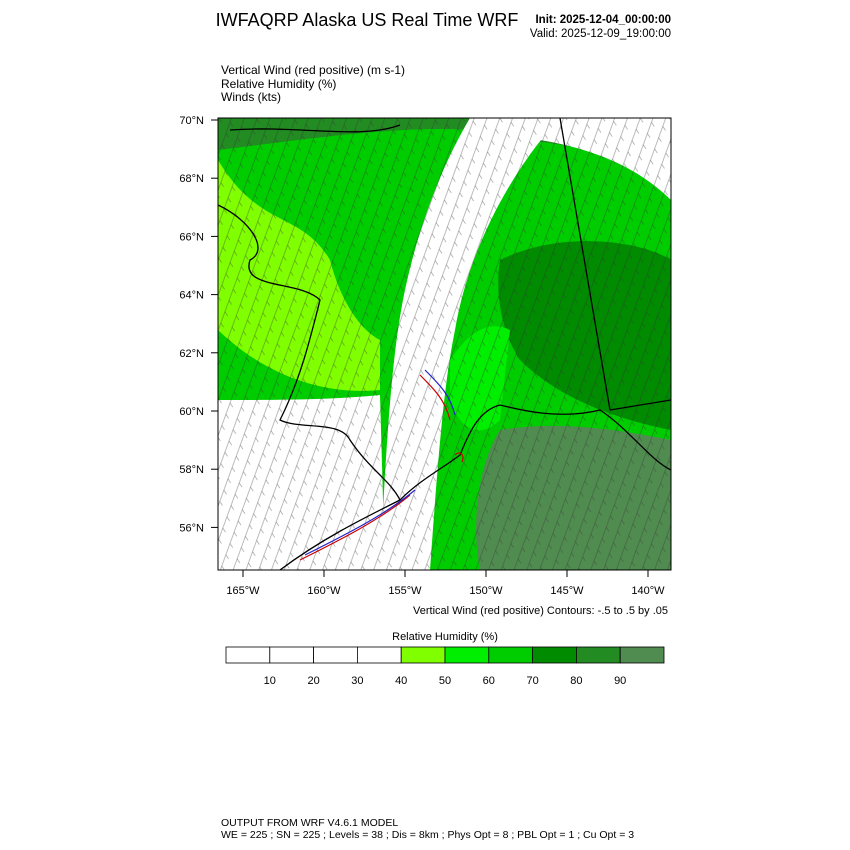 The image size is (850, 850). What do you see at coordinates (191, 412) in the screenshot?
I see `lat-label: 60°N` at bounding box center [191, 412].